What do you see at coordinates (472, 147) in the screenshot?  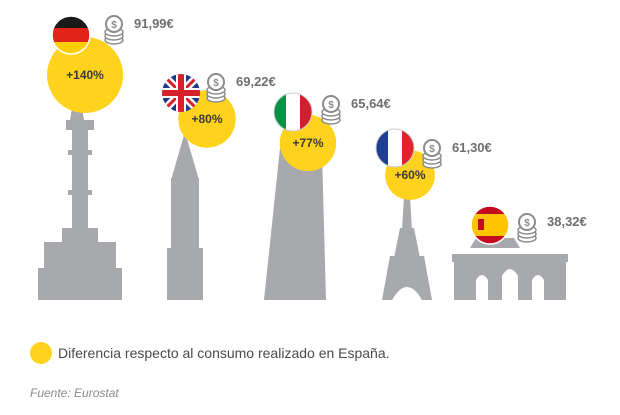 I see `amount-label: 61,30€` at bounding box center [472, 147].